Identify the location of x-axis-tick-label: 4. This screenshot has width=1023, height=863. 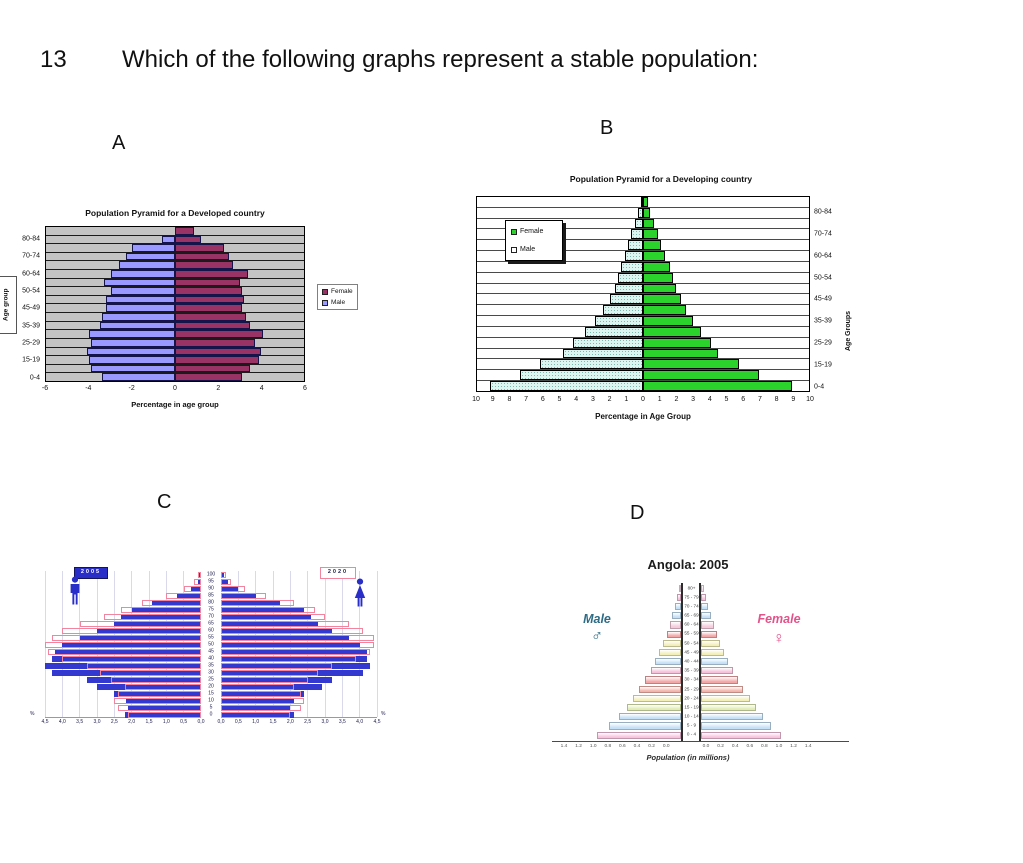
(261, 388).